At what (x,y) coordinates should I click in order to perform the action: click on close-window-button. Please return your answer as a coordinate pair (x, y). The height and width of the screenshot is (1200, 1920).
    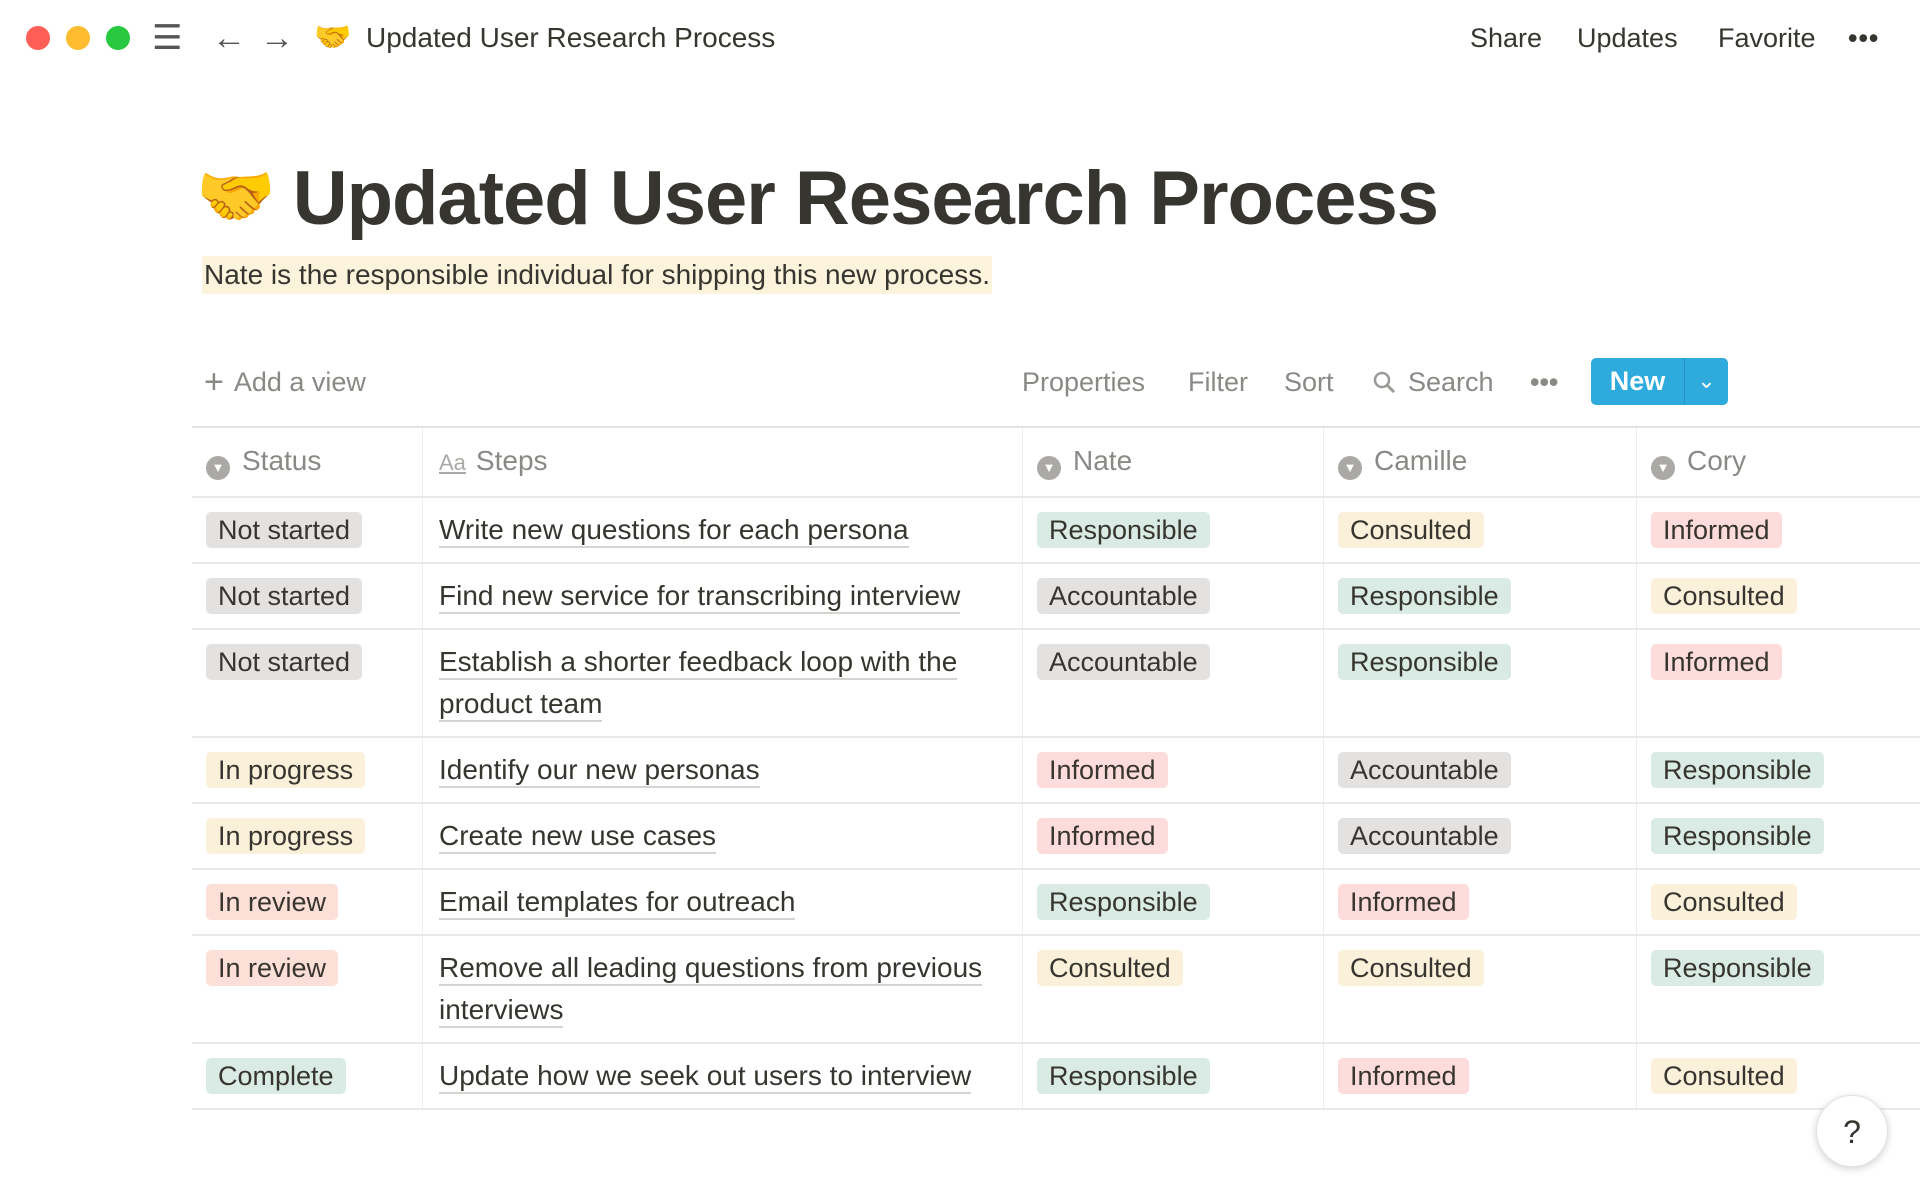
    Looking at the image, I should click on (38, 38).